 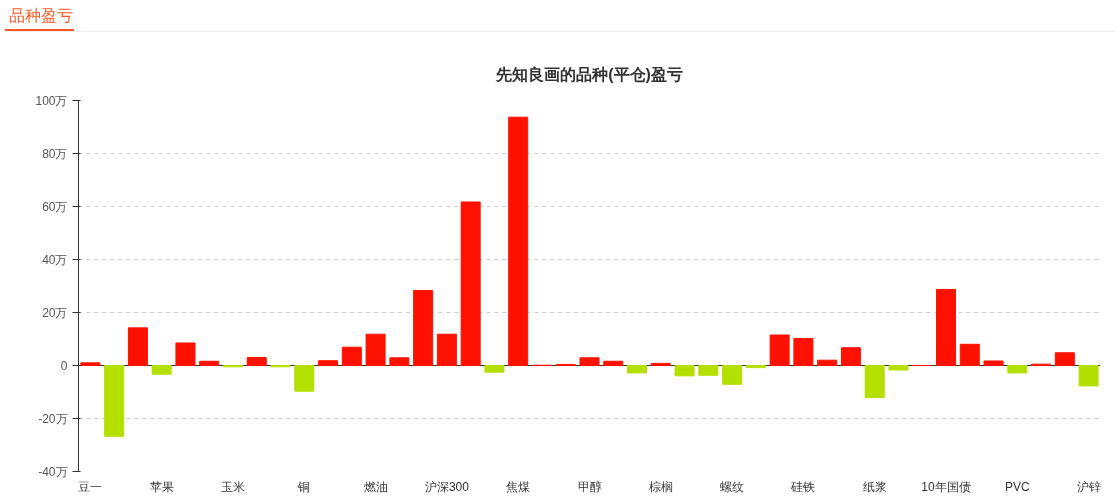 I want to click on y-tick-label: -20万, so click(x=53, y=418).